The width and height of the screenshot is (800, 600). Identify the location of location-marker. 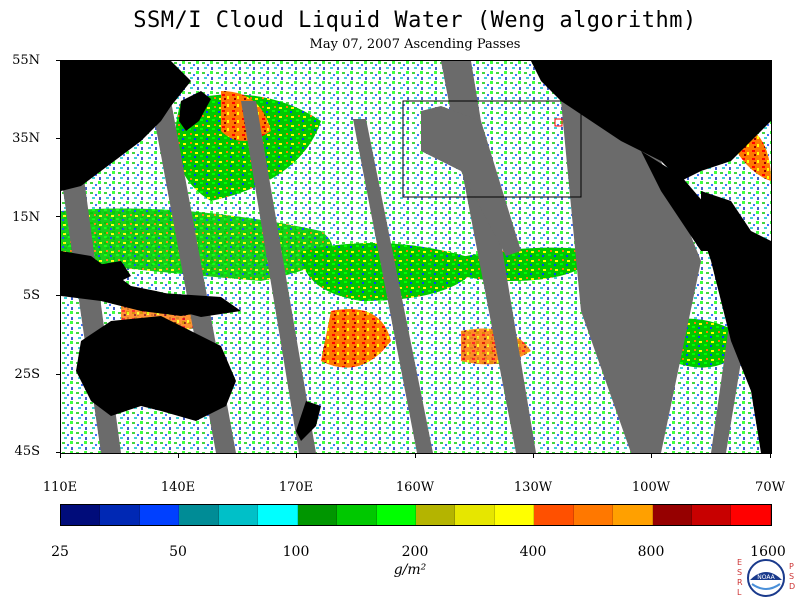
(558, 122).